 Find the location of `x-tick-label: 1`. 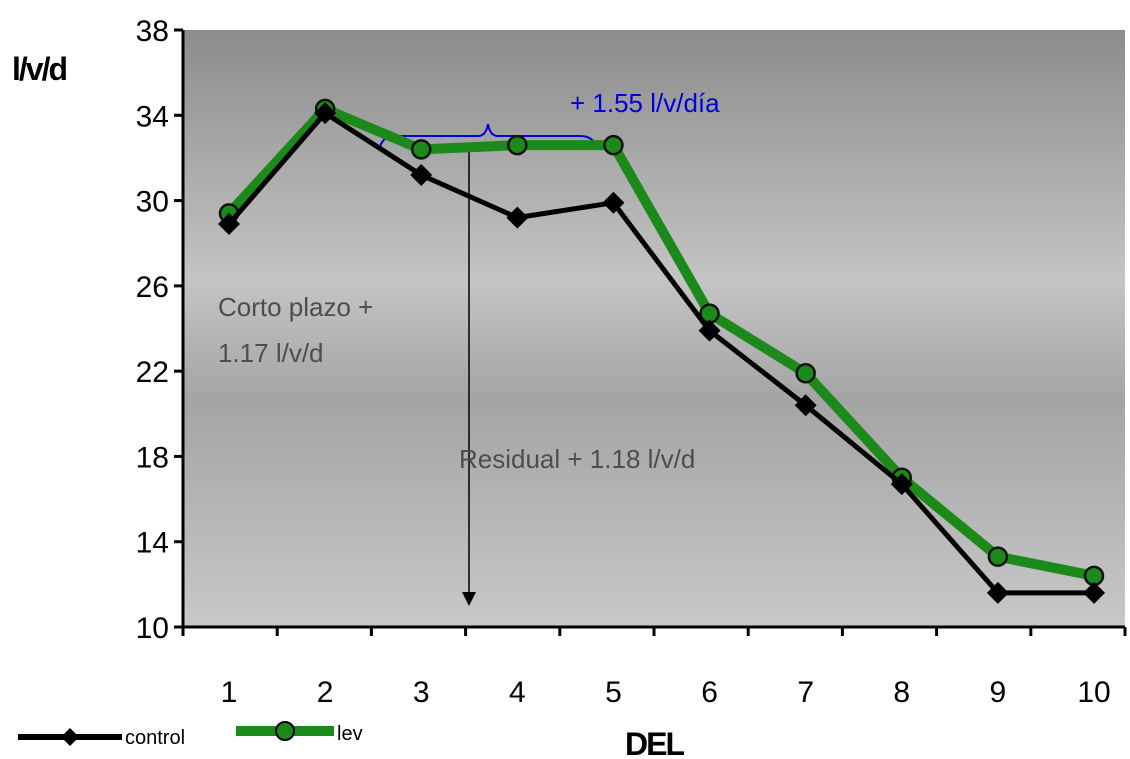

x-tick-label: 1 is located at coordinates (229, 692).